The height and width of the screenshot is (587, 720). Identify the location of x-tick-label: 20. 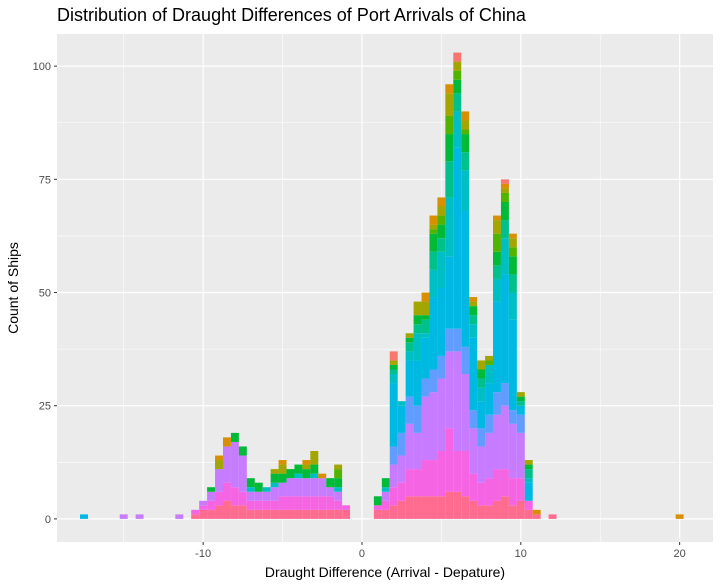
(680, 554).